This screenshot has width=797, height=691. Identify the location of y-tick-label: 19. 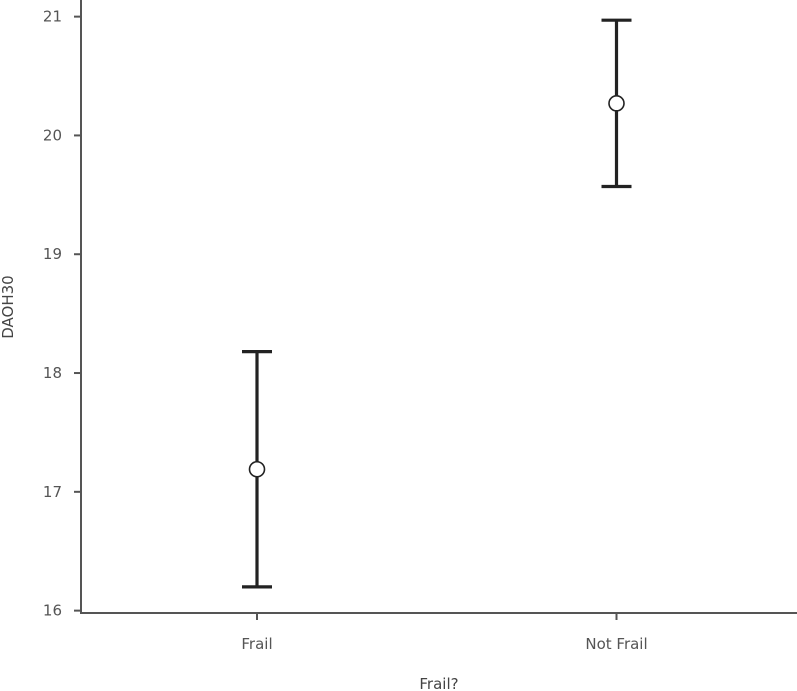
(52, 254).